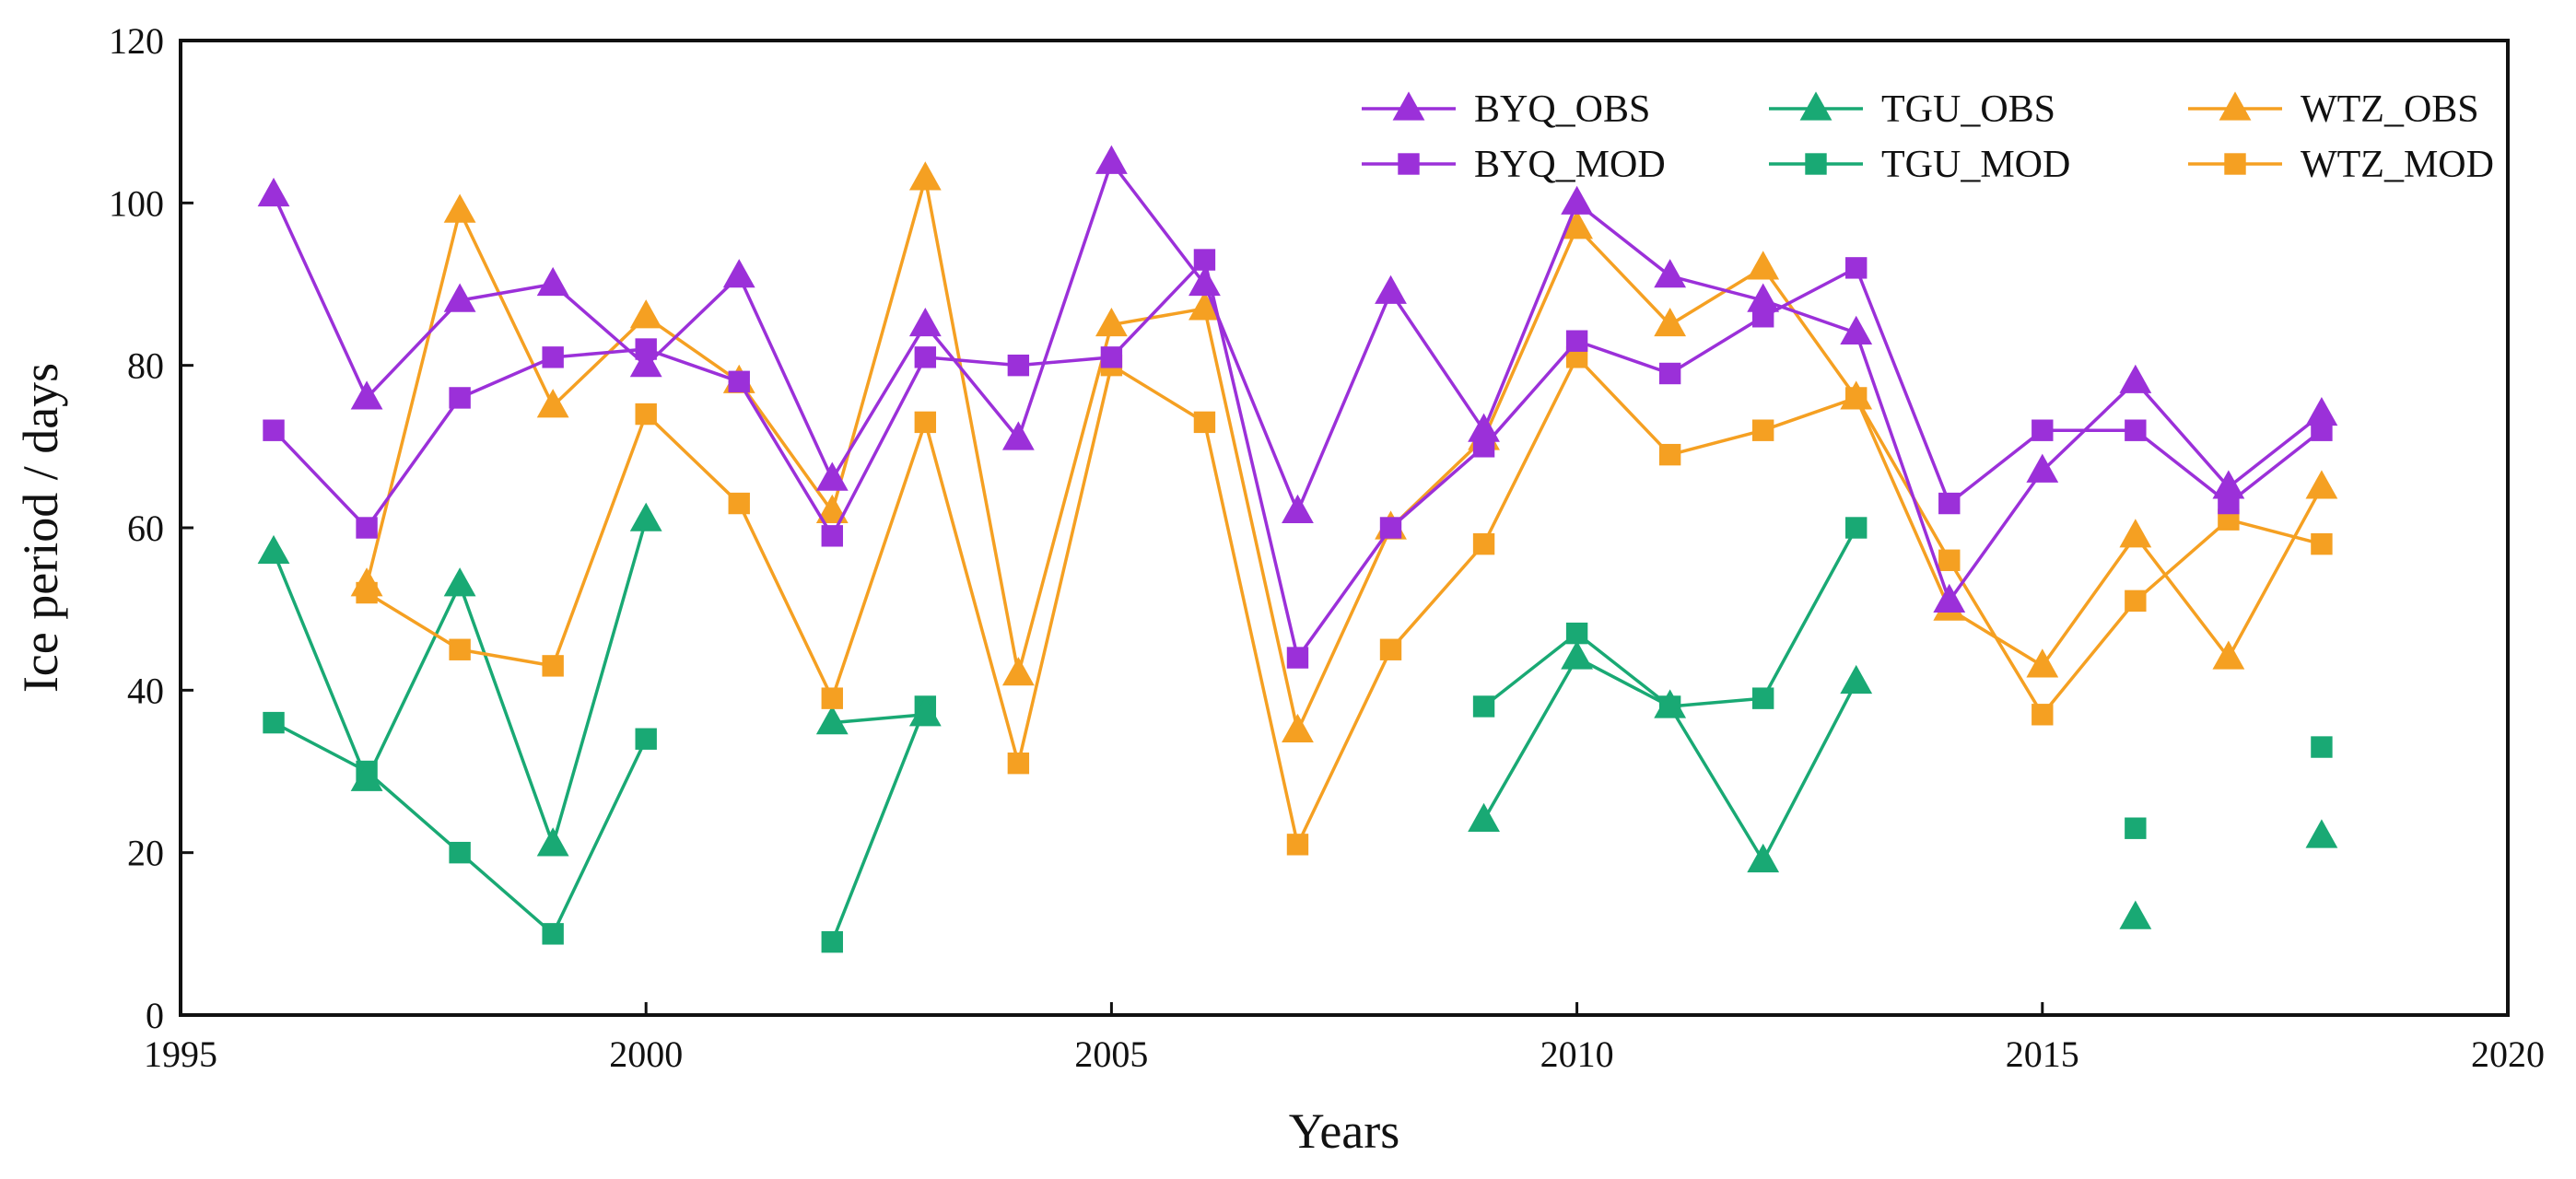  I want to click on x-tick-label: 1995, so click(180, 1054).